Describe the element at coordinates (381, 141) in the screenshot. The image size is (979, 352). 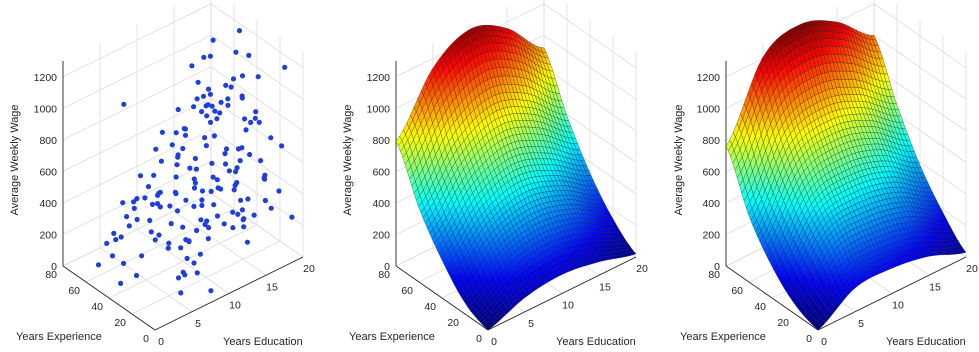
I see `z-tick-label: 800` at that location.